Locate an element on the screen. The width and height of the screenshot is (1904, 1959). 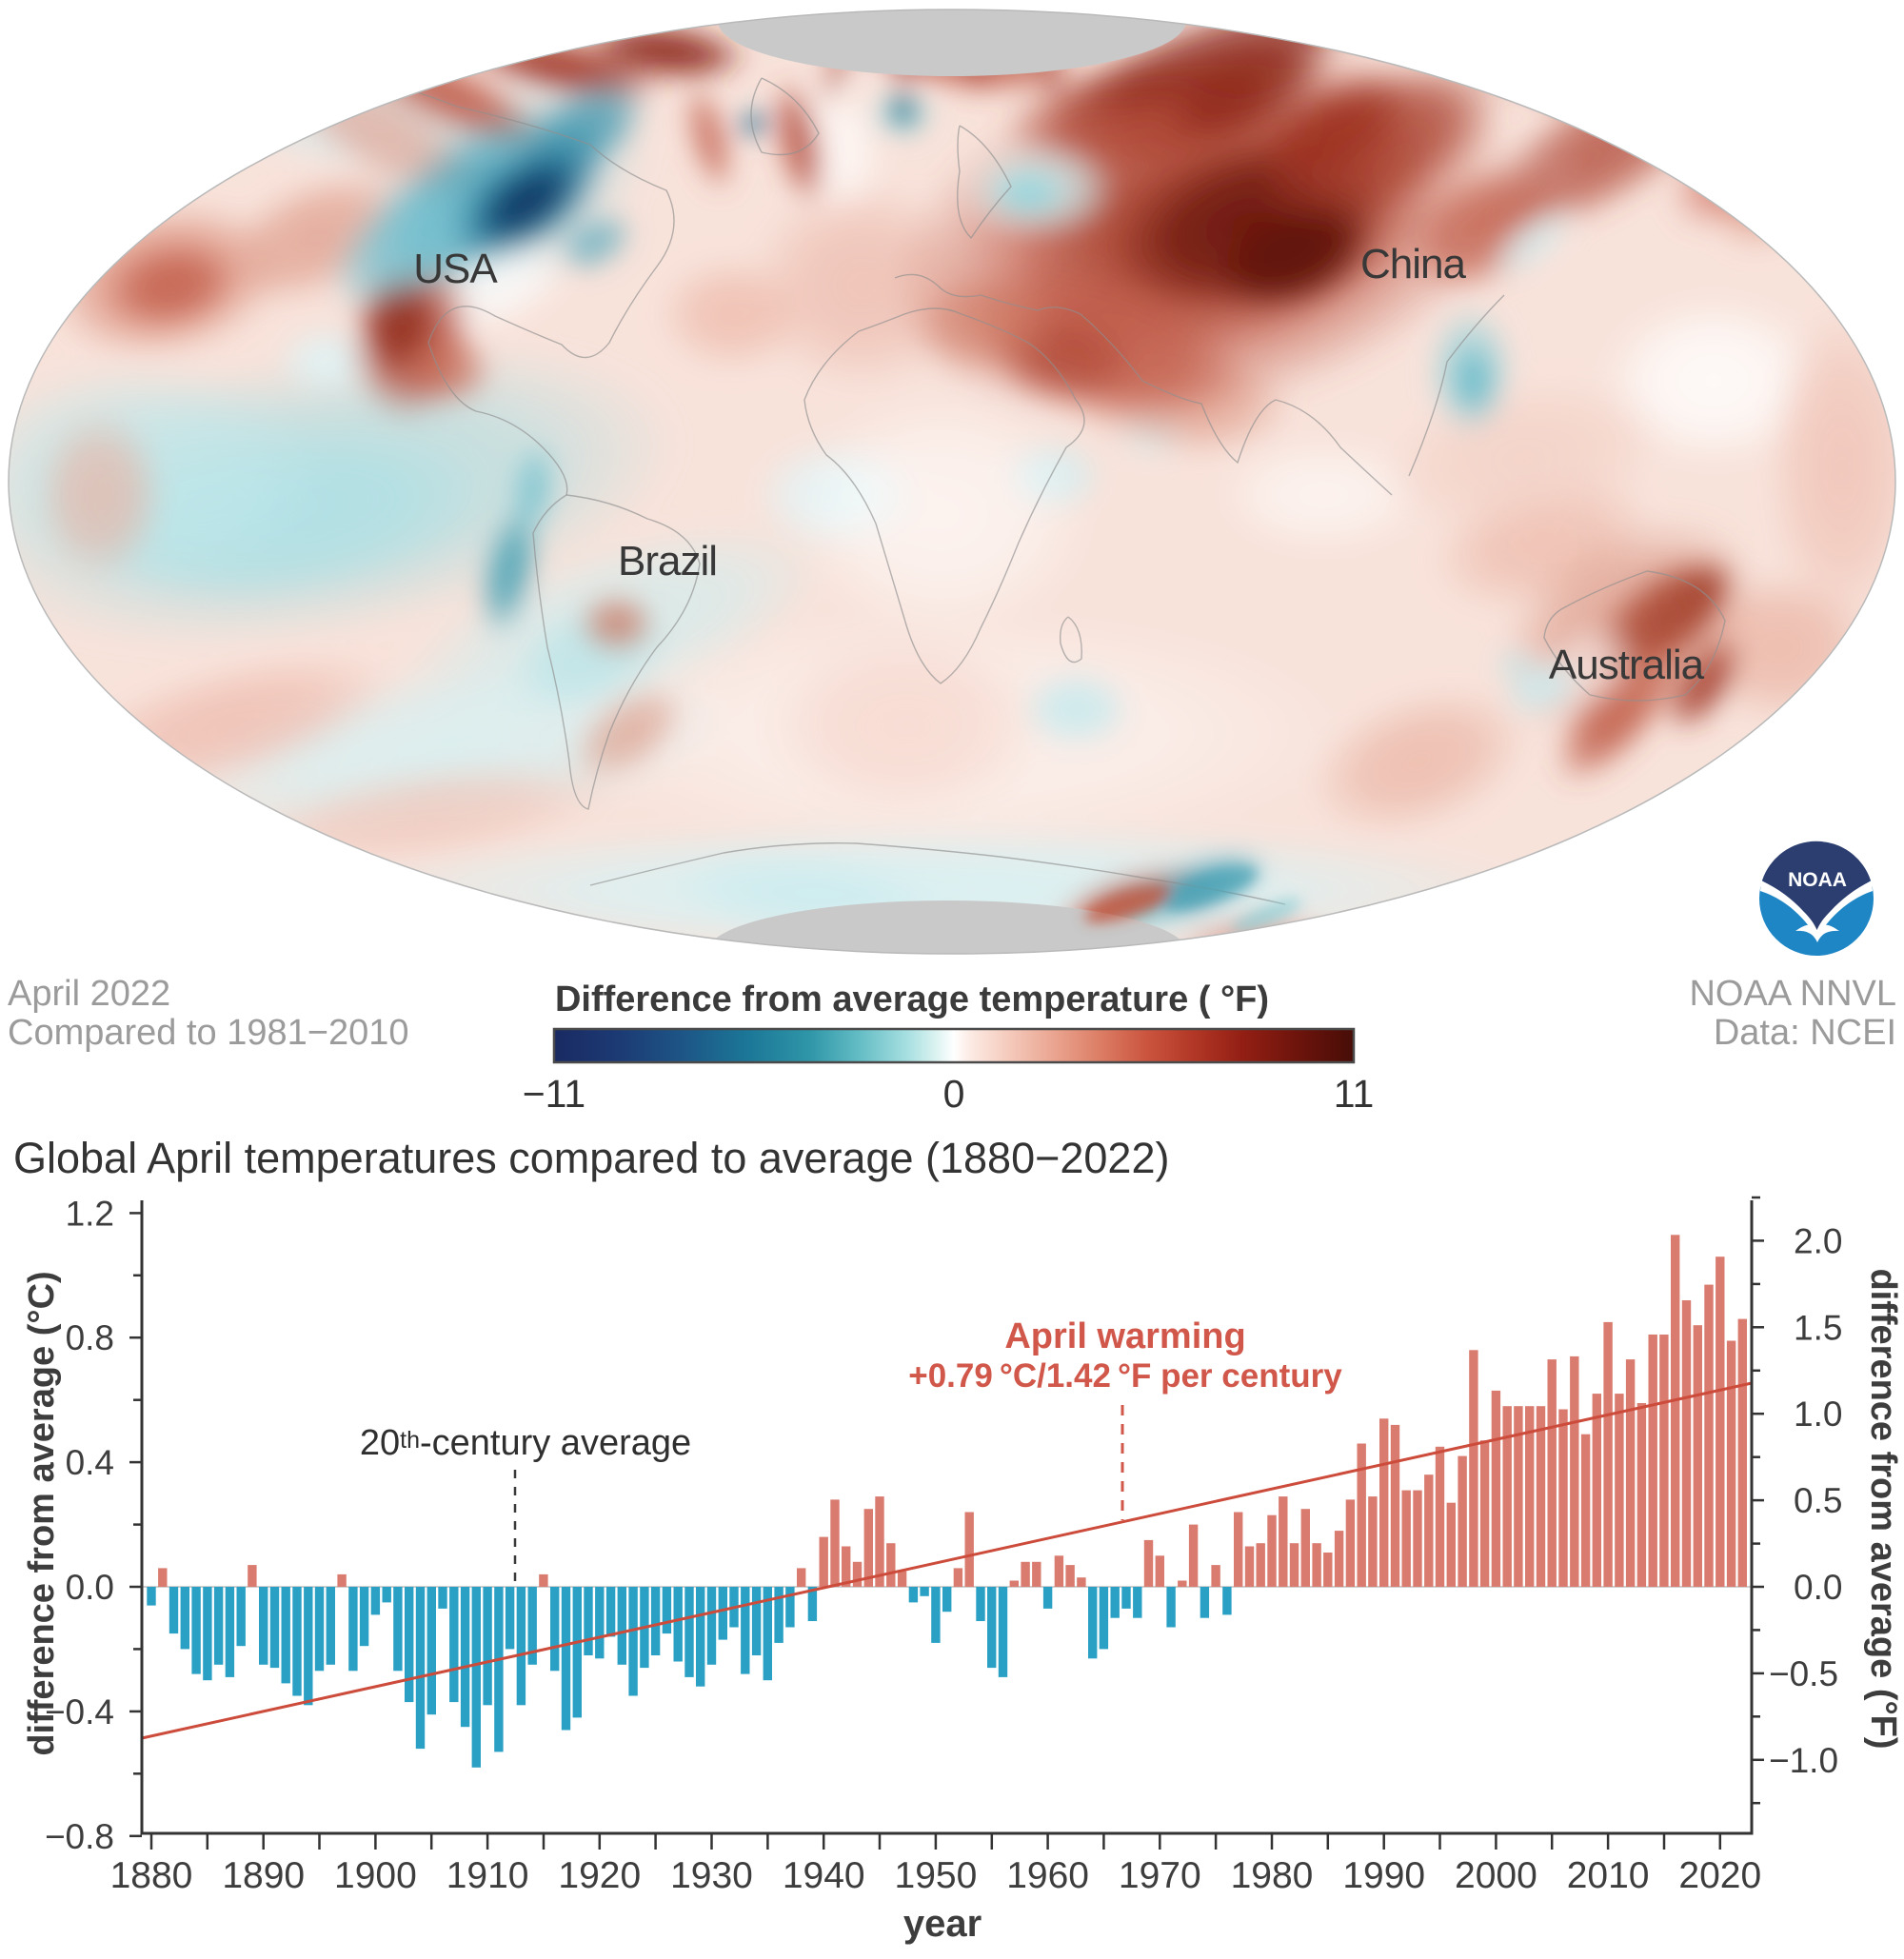
svg-text: Brazil is located at coordinates (667, 561).